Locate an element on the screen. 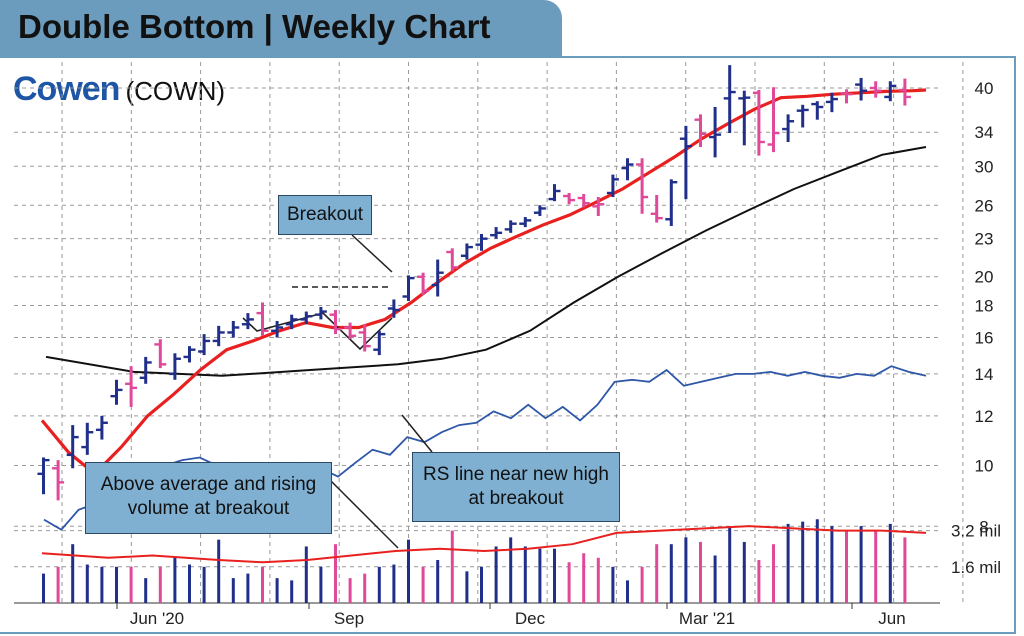  volume-average-line is located at coordinates (484, 544).